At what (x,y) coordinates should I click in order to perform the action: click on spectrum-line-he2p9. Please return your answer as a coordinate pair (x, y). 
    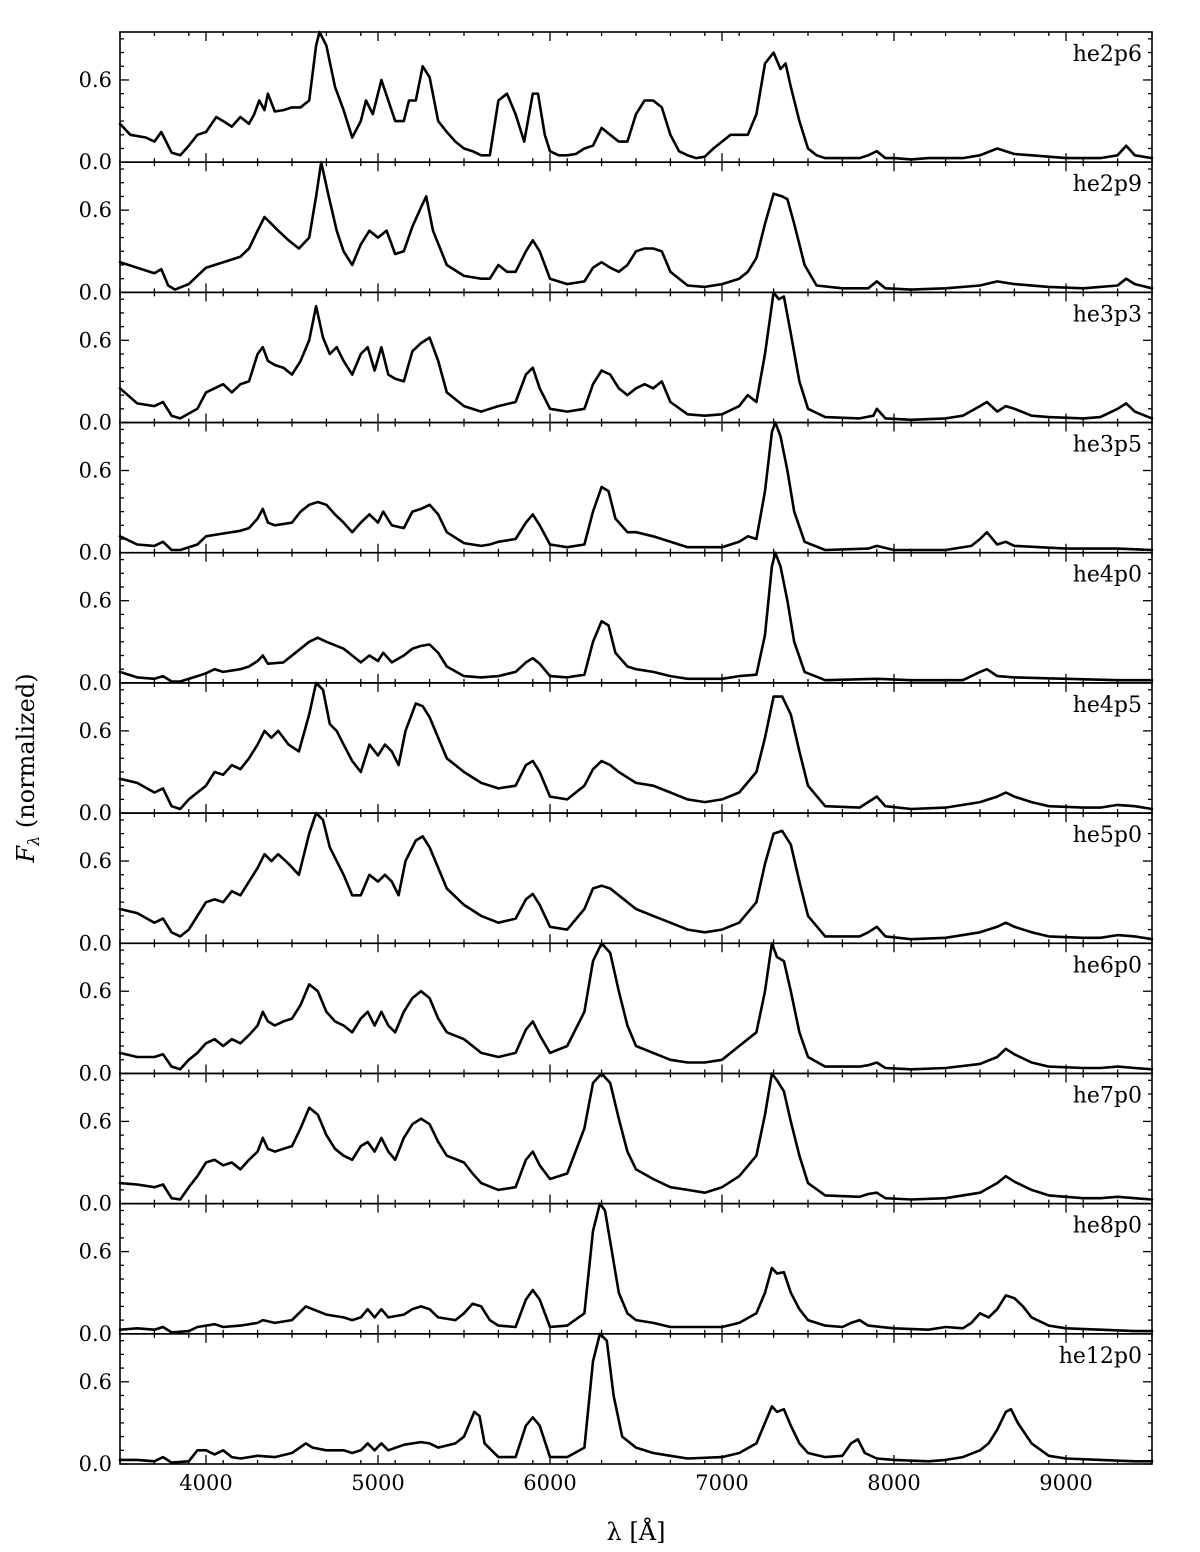
    Looking at the image, I should click on (636, 225).